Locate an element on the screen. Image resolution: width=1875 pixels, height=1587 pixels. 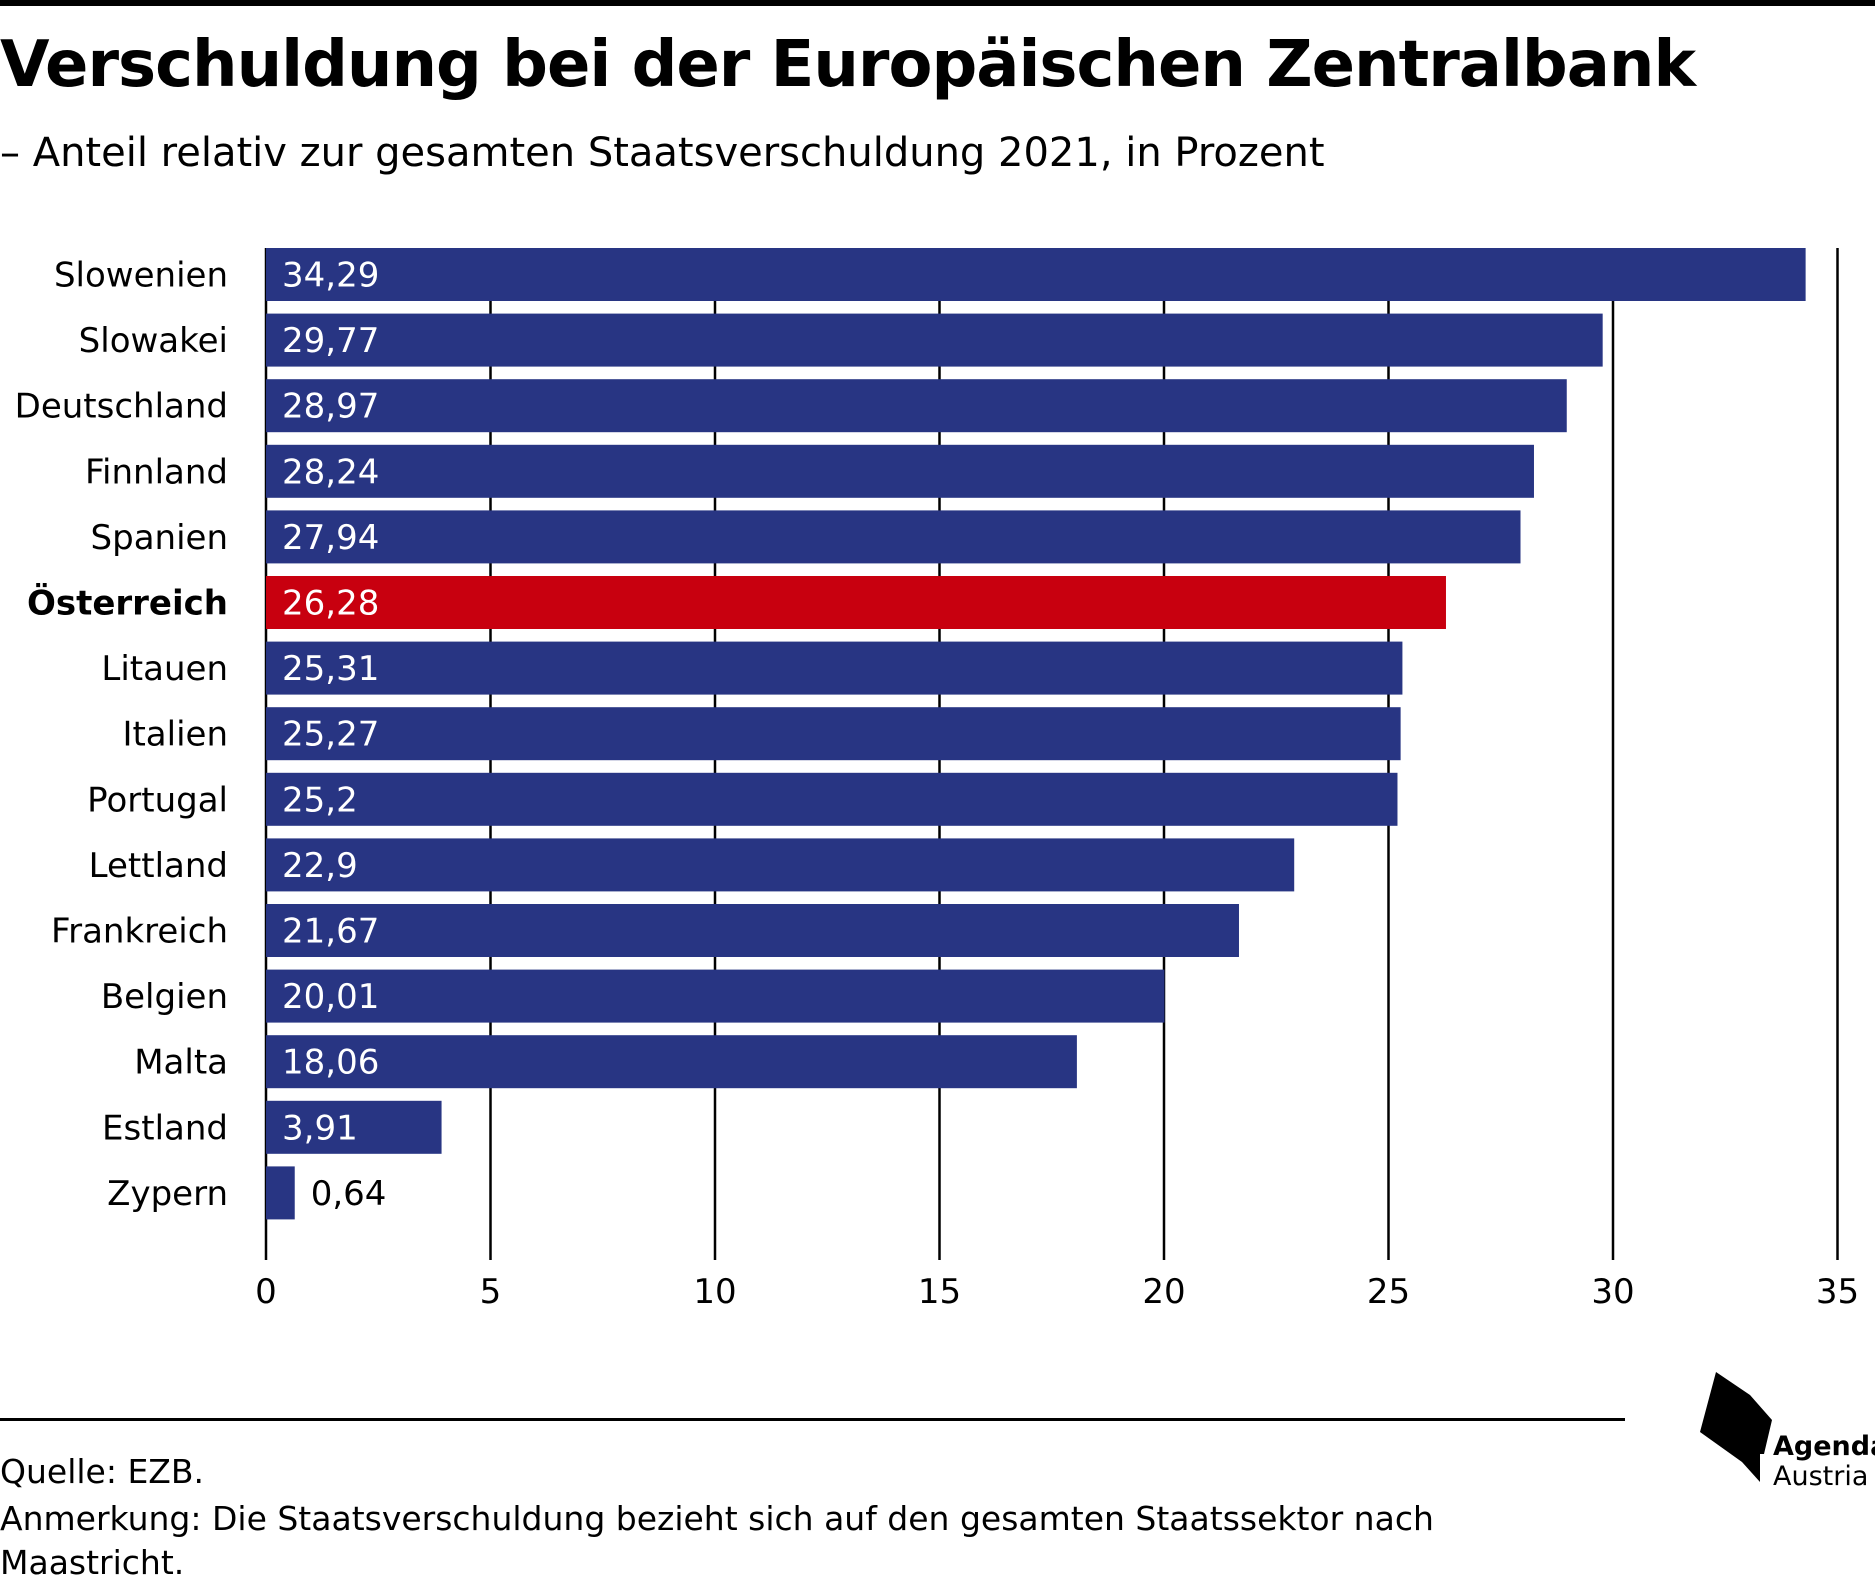
data-label: 28,97 is located at coordinates (330, 407).